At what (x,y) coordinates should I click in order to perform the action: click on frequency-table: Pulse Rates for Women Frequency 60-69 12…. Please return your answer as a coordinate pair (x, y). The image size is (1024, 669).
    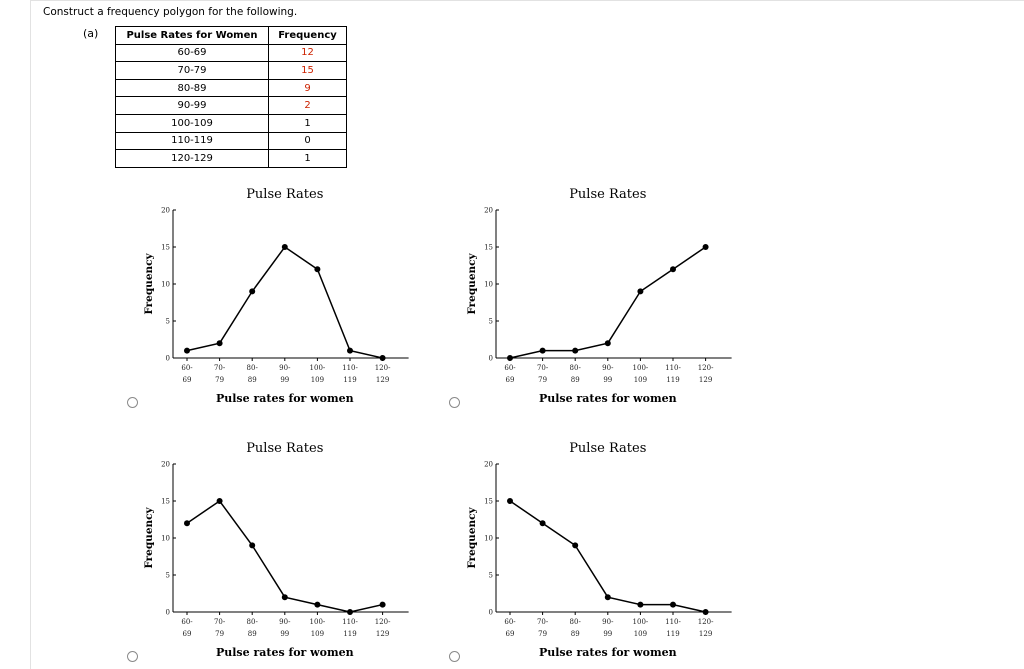
    Looking at the image, I should click on (231, 97).